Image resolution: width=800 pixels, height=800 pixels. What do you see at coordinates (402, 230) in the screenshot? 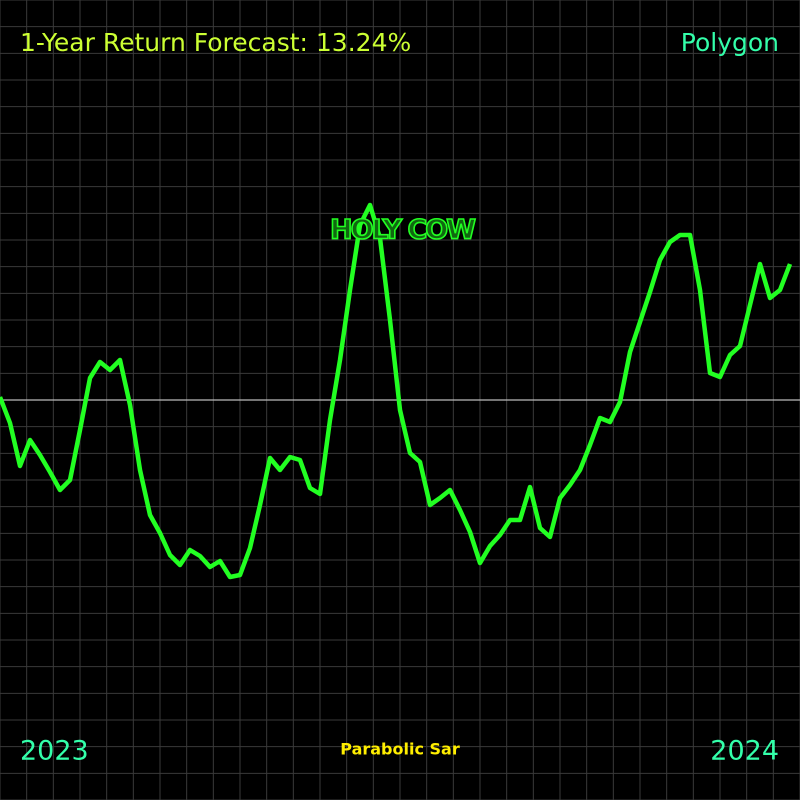
I see `annotation: HOLY COW` at bounding box center [402, 230].